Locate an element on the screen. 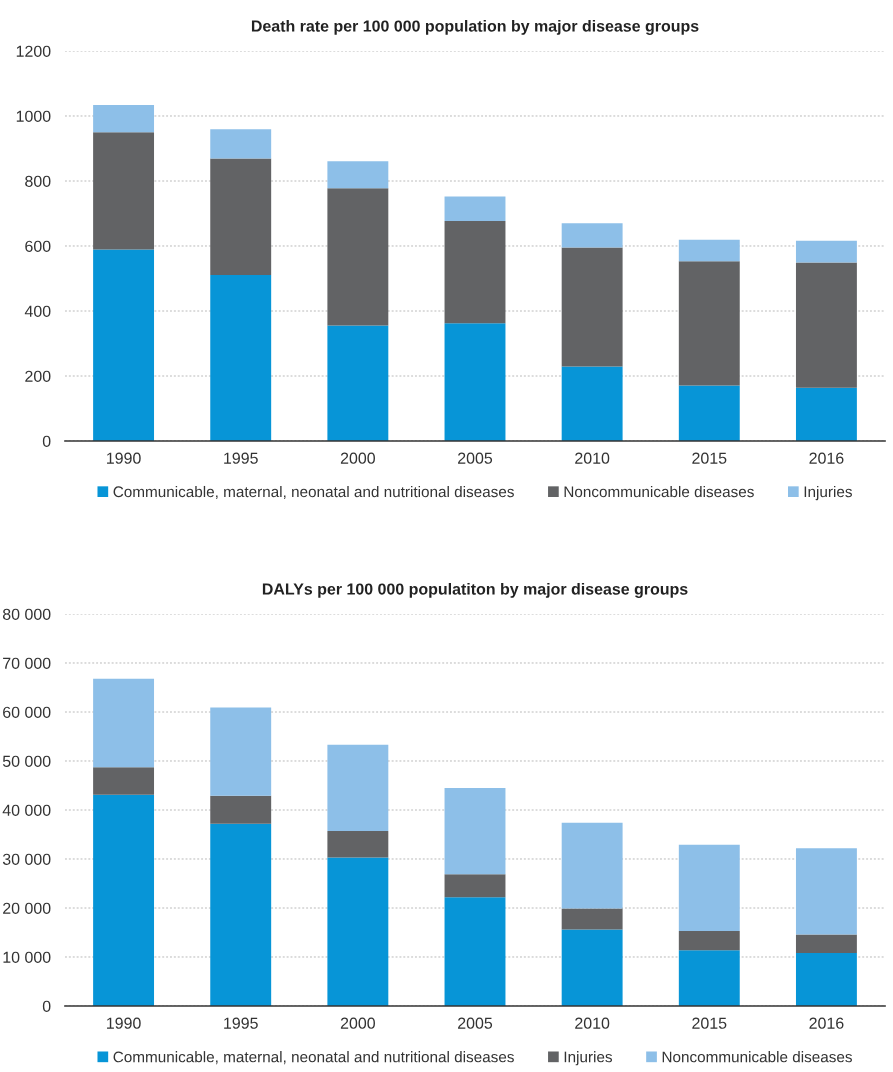 This screenshot has width=893, height=1072. y-tick-label: 1200 is located at coordinates (33, 51).